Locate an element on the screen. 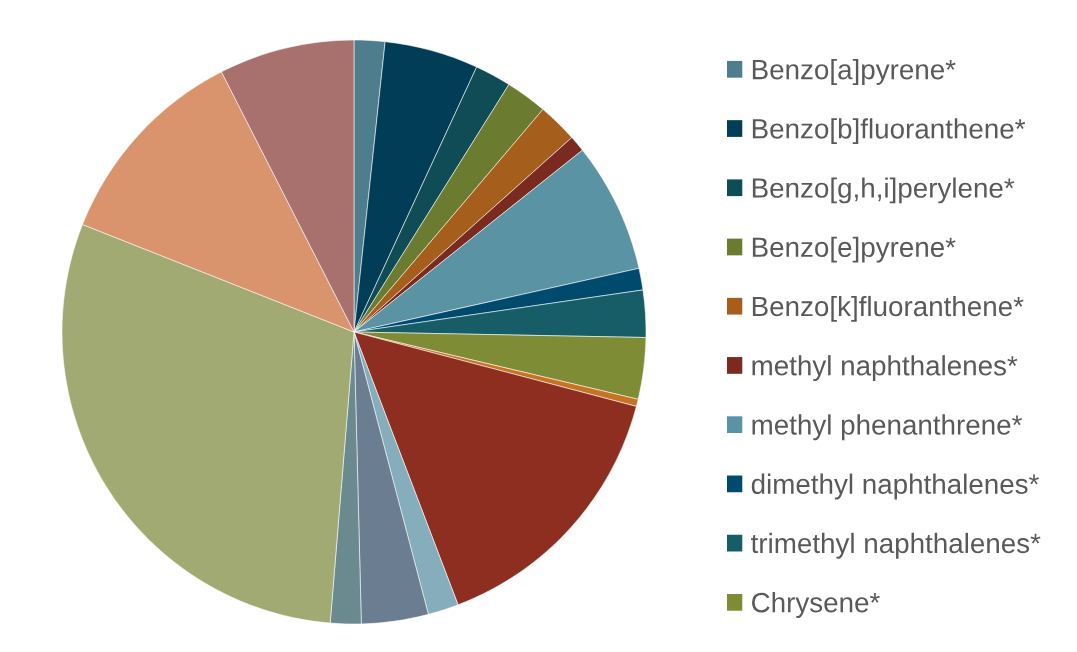 Image resolution: width=1077 pixels, height=652 pixels. legend-label: Chrysene* is located at coordinates (816, 605).